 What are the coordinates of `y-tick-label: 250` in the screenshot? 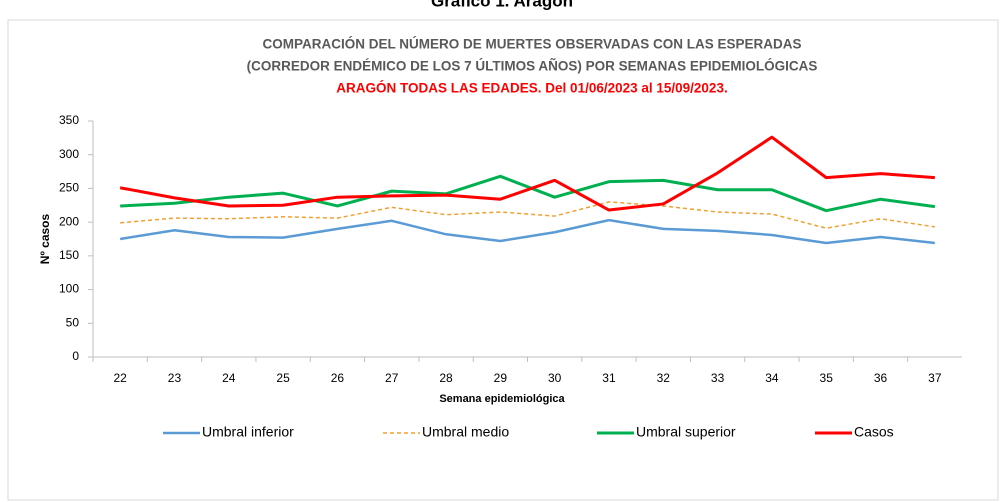 It's located at (69, 188).